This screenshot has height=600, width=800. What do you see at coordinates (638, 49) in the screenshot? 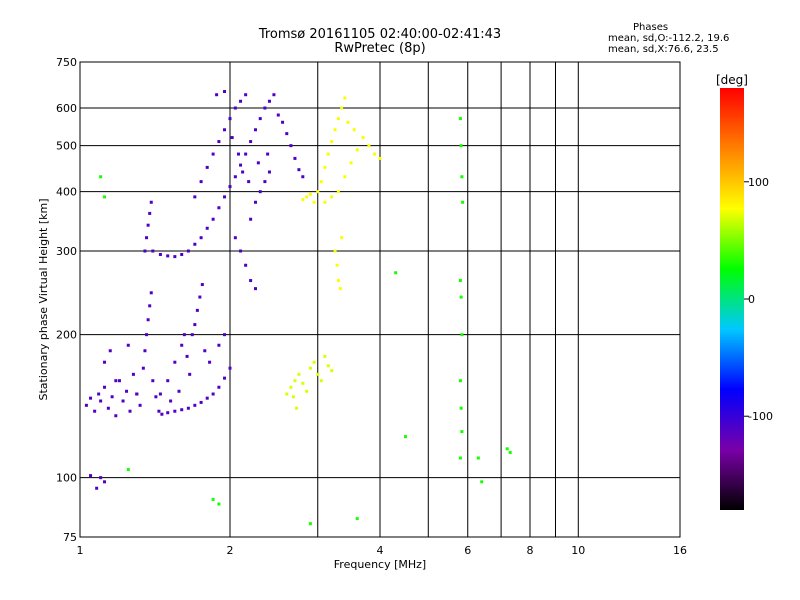
I see `phase-stats-x-label: mean, sd,X:` at bounding box center [638, 49].